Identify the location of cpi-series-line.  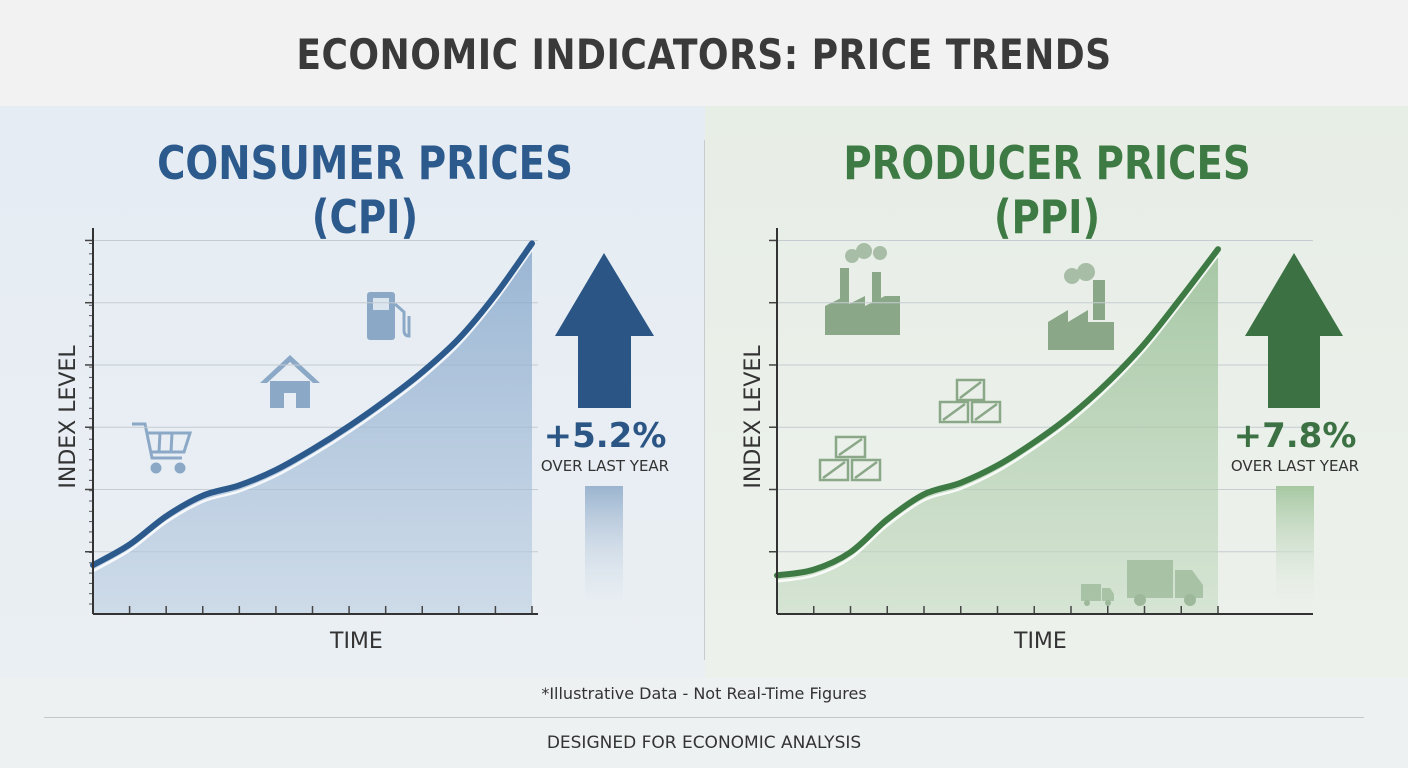
(312, 404).